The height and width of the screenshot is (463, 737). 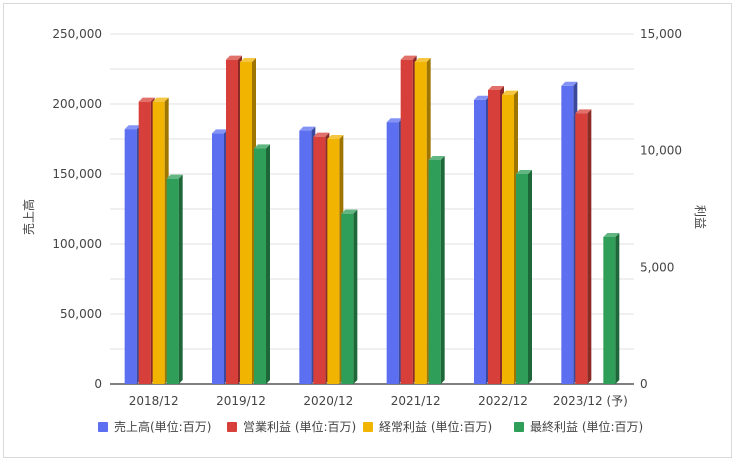 I want to click on legend-item: 売上高(単位:百万), so click(x=154, y=426).